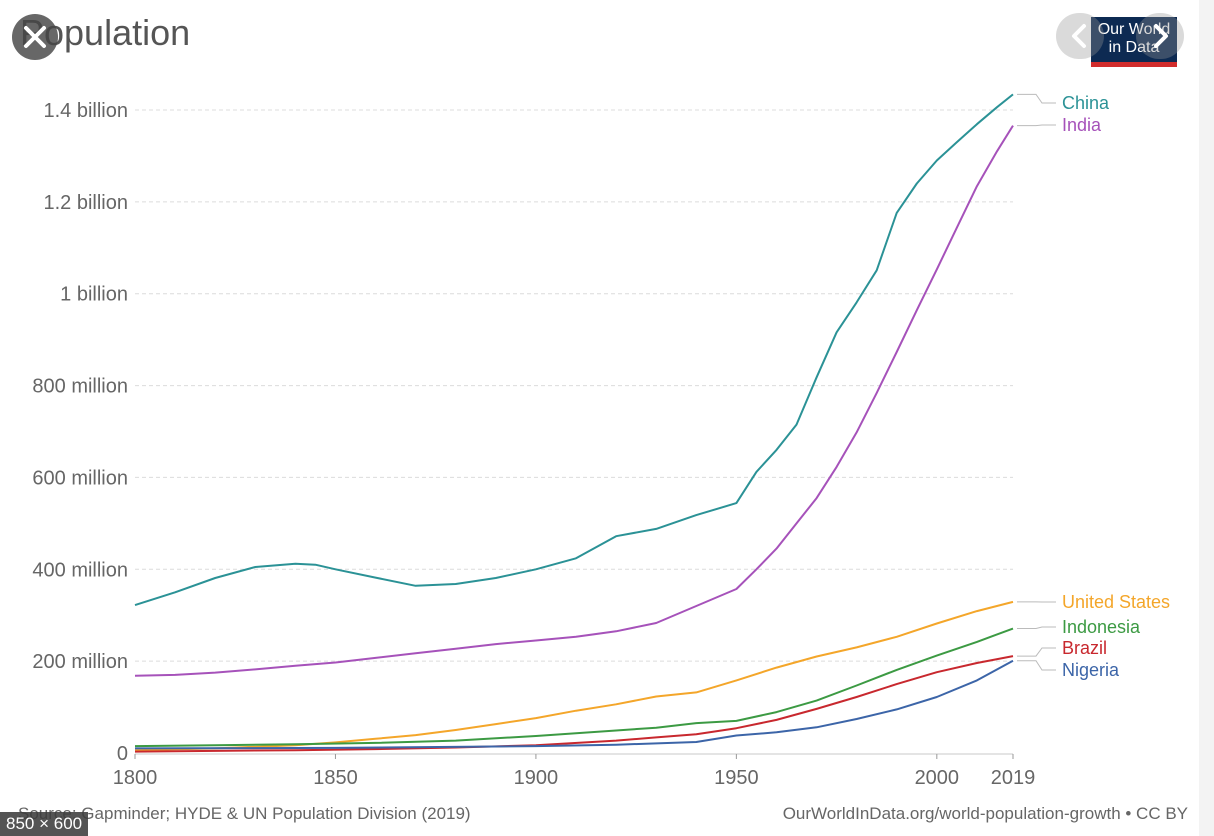 The width and height of the screenshot is (1214, 836). Describe the element at coordinates (1084, 648) in the screenshot. I see `series-label: Brazil` at that location.